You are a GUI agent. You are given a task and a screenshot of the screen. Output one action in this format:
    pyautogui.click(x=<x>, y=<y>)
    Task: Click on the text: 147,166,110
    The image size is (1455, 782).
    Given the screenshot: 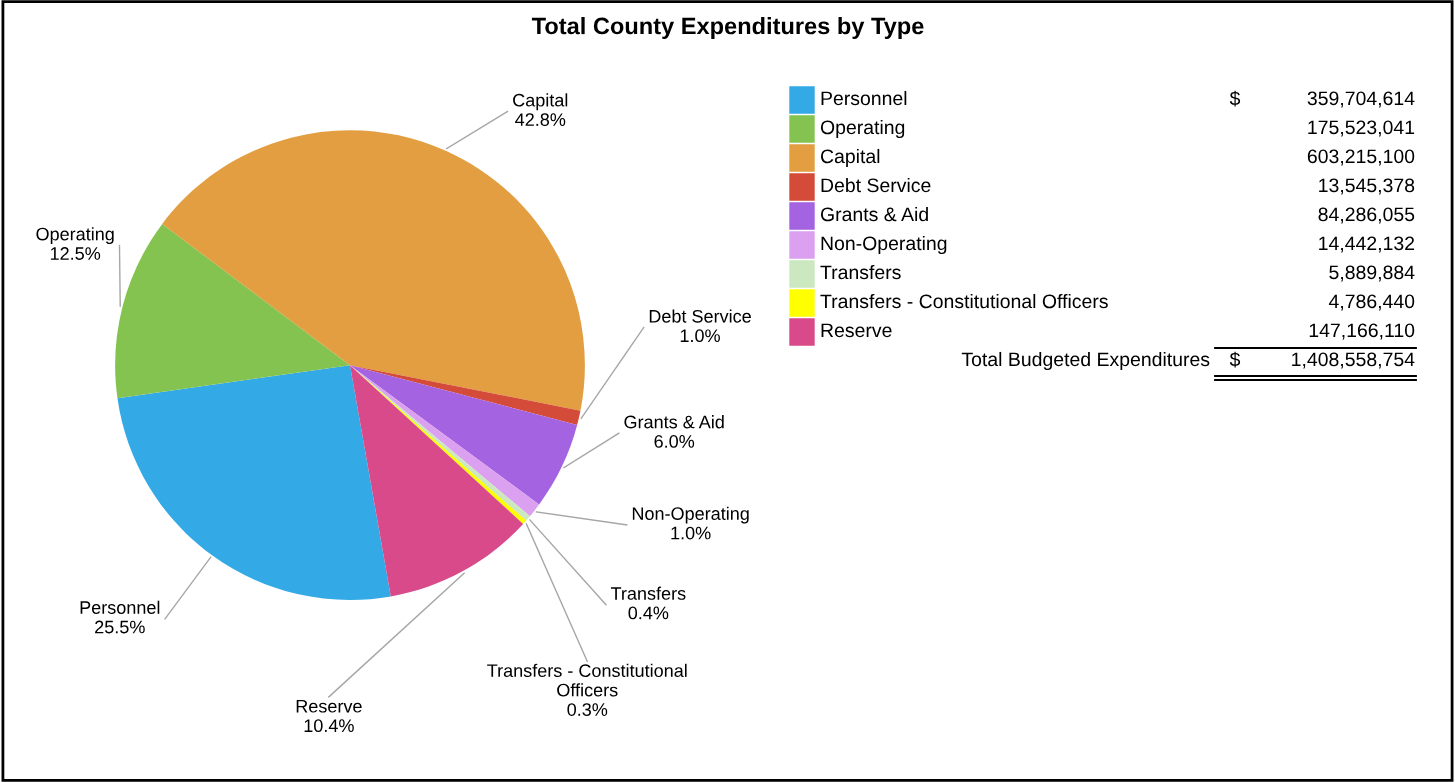 What is the action you would take?
    pyautogui.click(x=1362, y=331)
    